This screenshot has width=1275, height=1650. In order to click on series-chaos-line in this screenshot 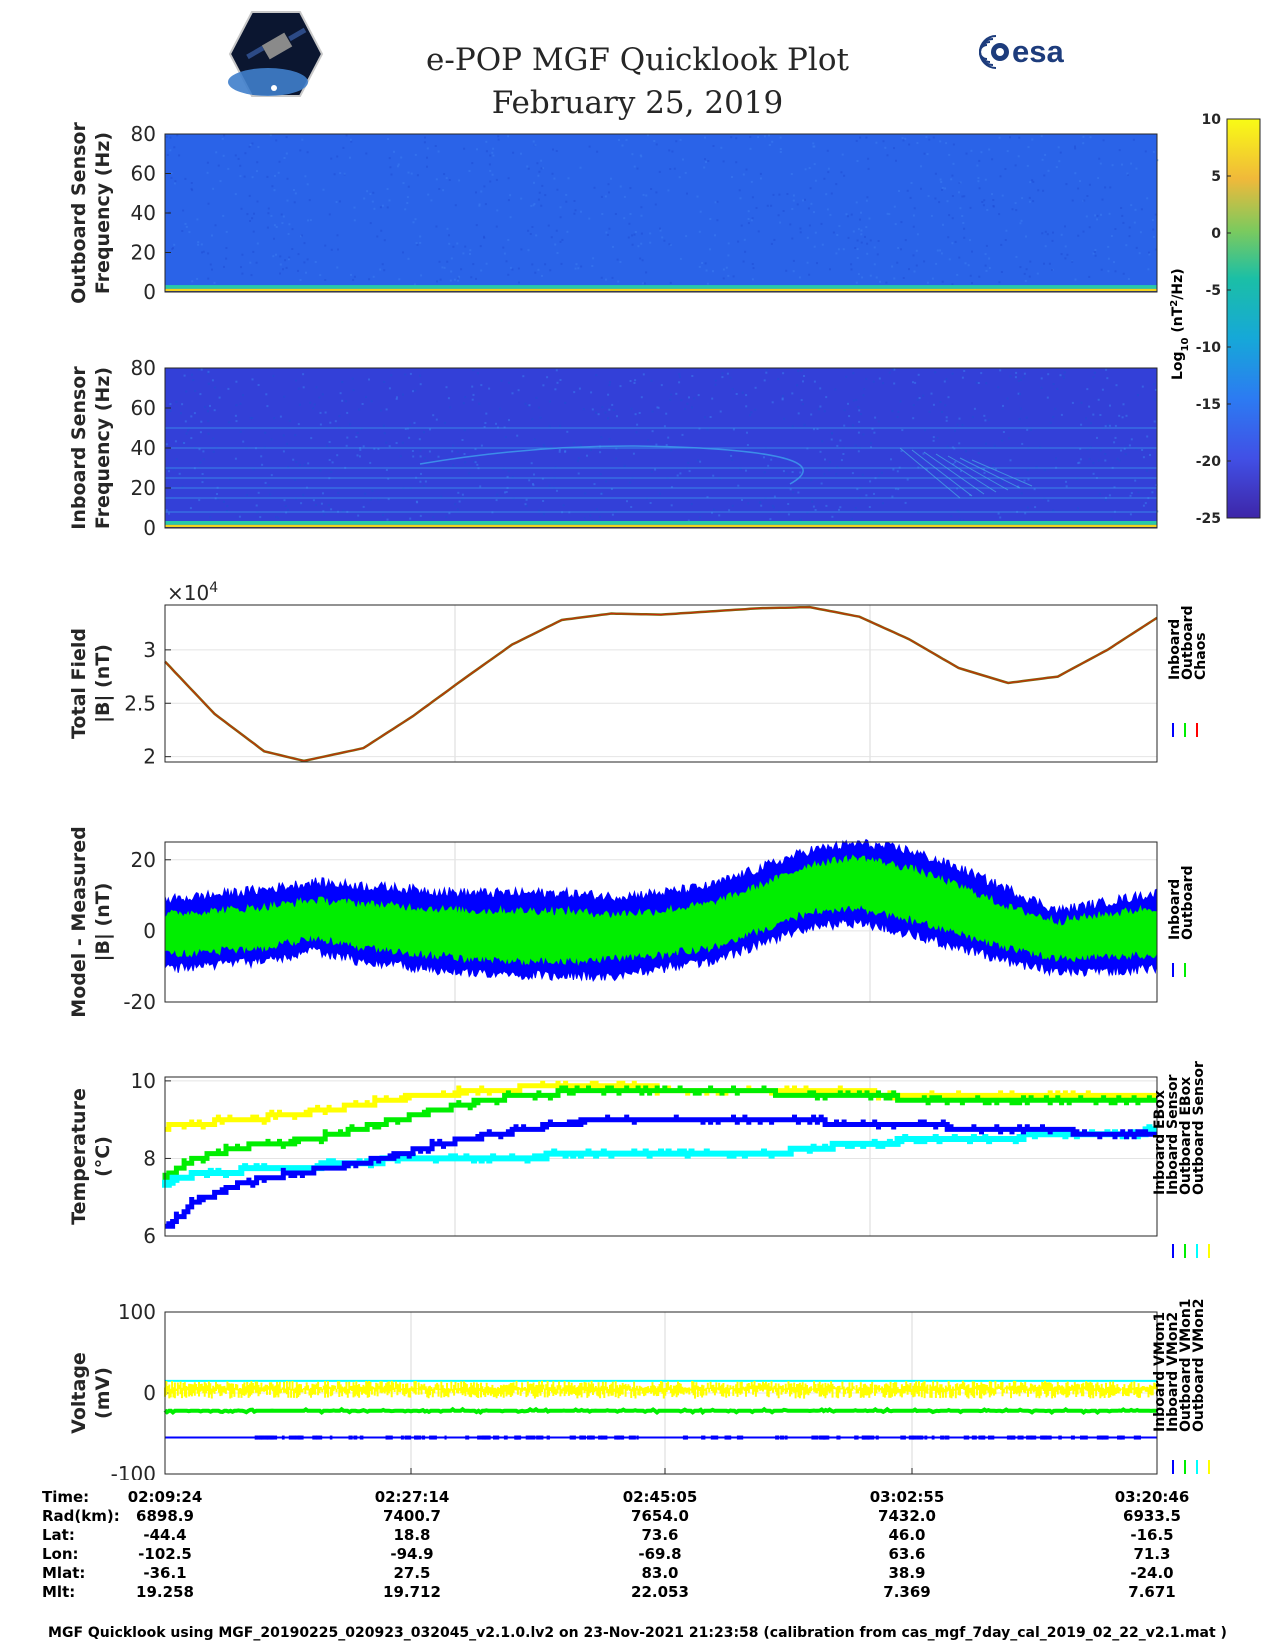, I will do `click(661, 684)`.